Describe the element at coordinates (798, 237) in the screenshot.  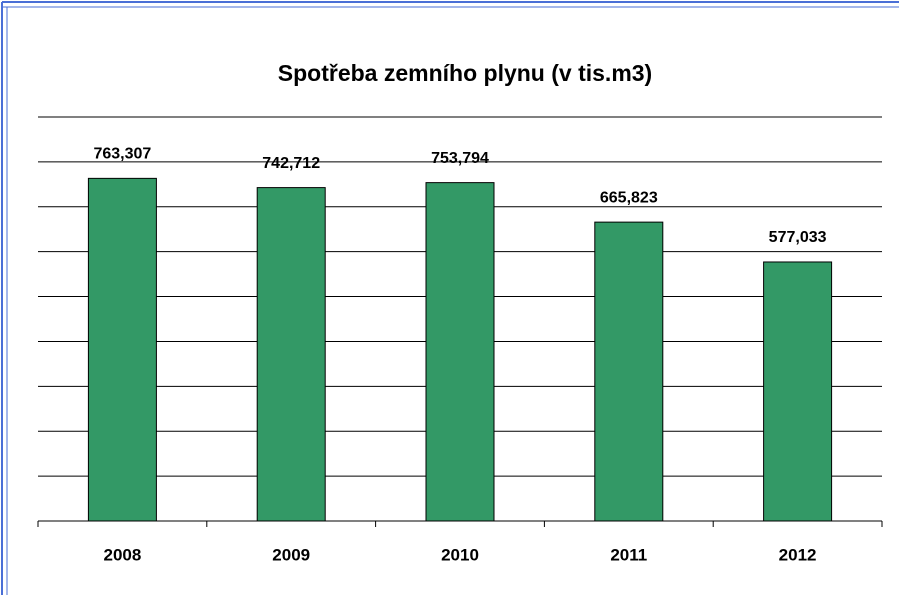
I see `data-label: 577,033` at that location.